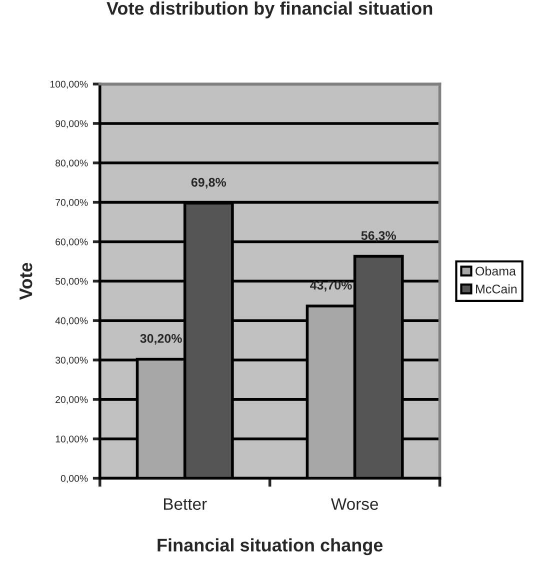 The width and height of the screenshot is (537, 564). Describe the element at coordinates (161, 339) in the screenshot. I see `data-label: 30,20%` at that location.